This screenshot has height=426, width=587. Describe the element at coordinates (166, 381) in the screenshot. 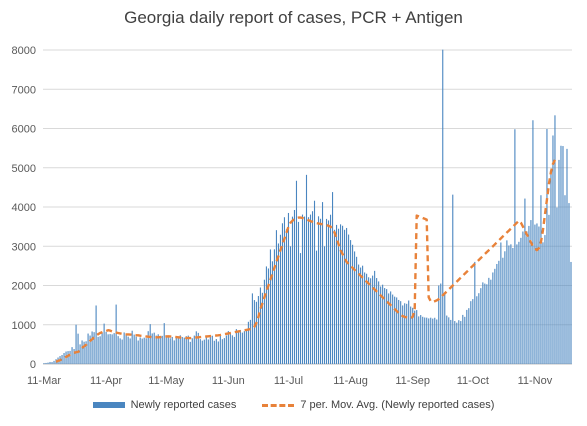

I see `x-tick-label: 11-May` at that location.